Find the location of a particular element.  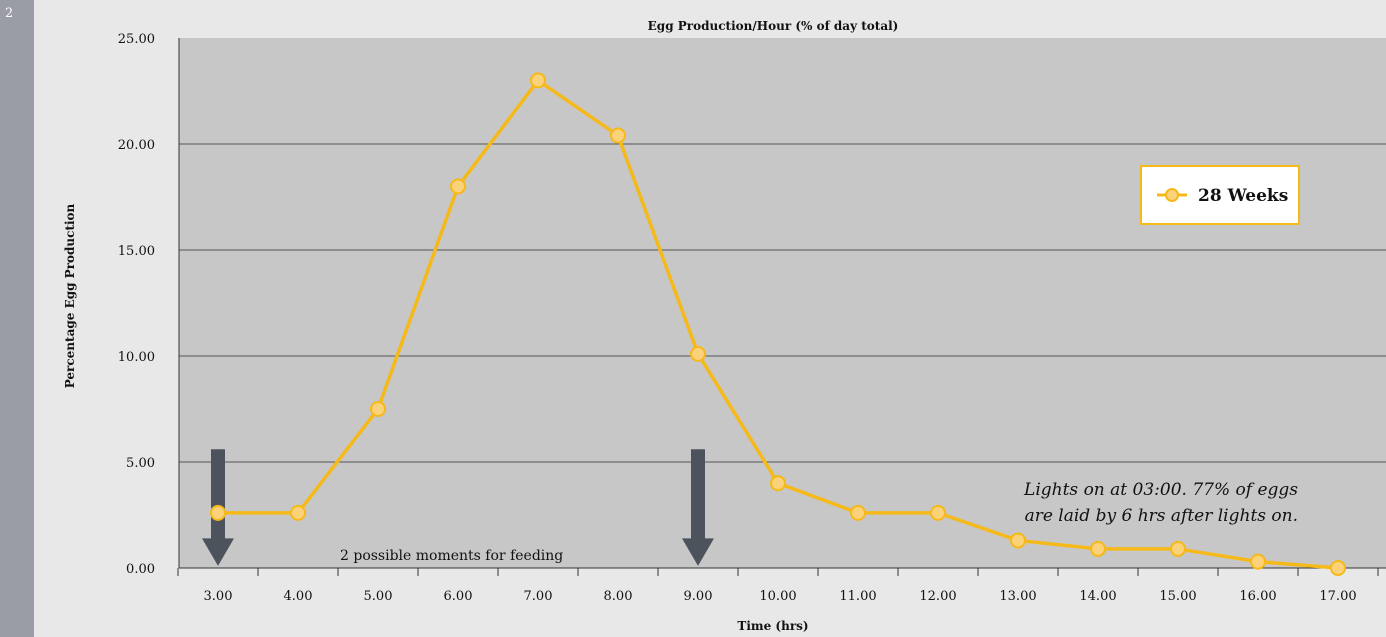

feeding-label: 2 possible moments for feeding is located at coordinates (451, 556).